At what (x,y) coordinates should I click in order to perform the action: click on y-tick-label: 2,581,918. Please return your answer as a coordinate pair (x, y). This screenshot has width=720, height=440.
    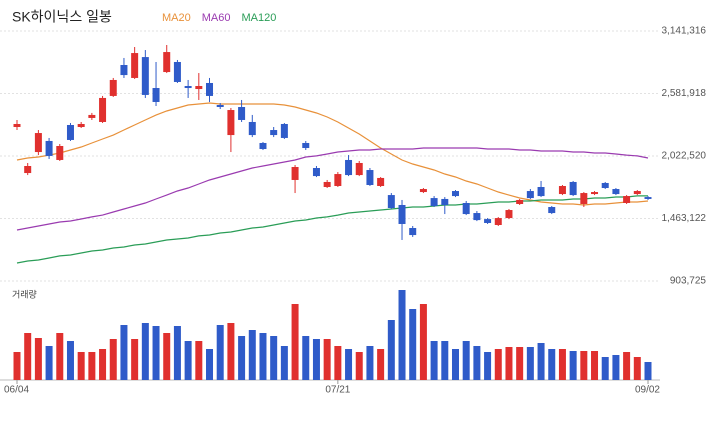
    Looking at the image, I should click on (684, 93).